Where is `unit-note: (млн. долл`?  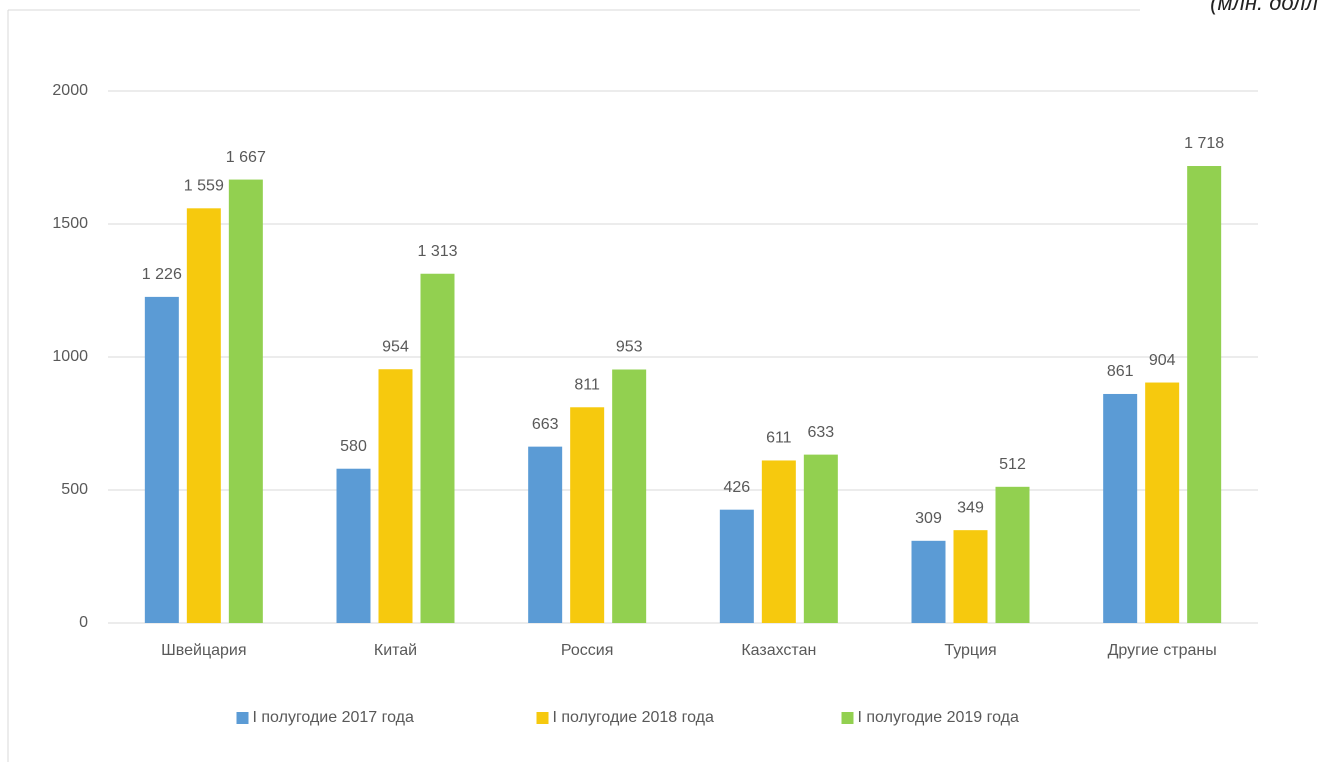 unit-note: (млн. долл is located at coordinates (1264, 7).